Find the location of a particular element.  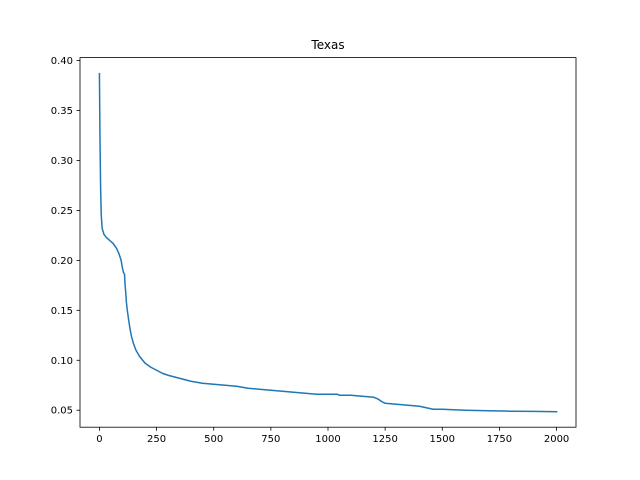

x-tick-label: 250 is located at coordinates (156, 439).